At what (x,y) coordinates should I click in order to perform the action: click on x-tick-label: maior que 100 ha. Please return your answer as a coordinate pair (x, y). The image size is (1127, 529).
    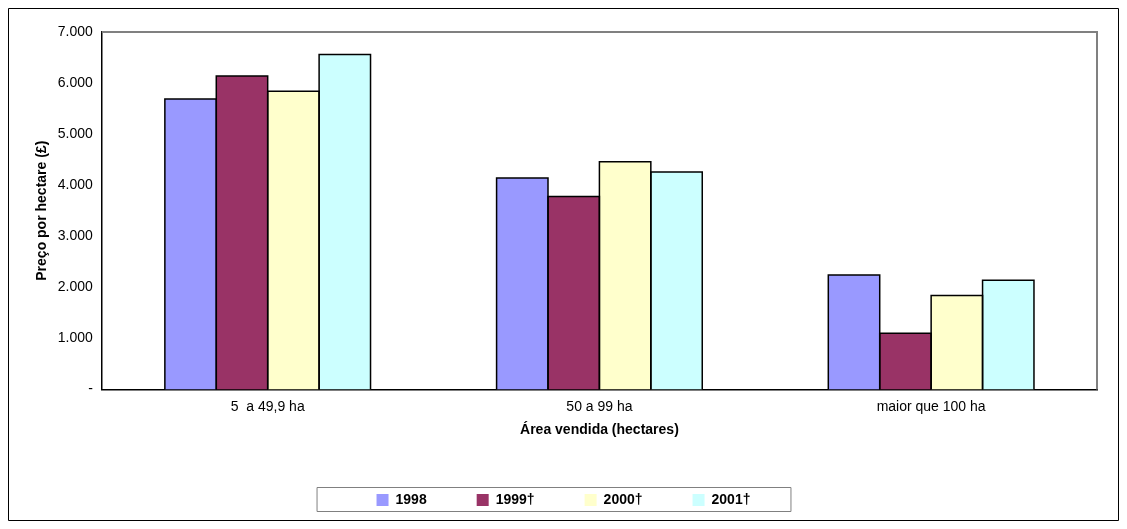
    Looking at the image, I should click on (931, 405).